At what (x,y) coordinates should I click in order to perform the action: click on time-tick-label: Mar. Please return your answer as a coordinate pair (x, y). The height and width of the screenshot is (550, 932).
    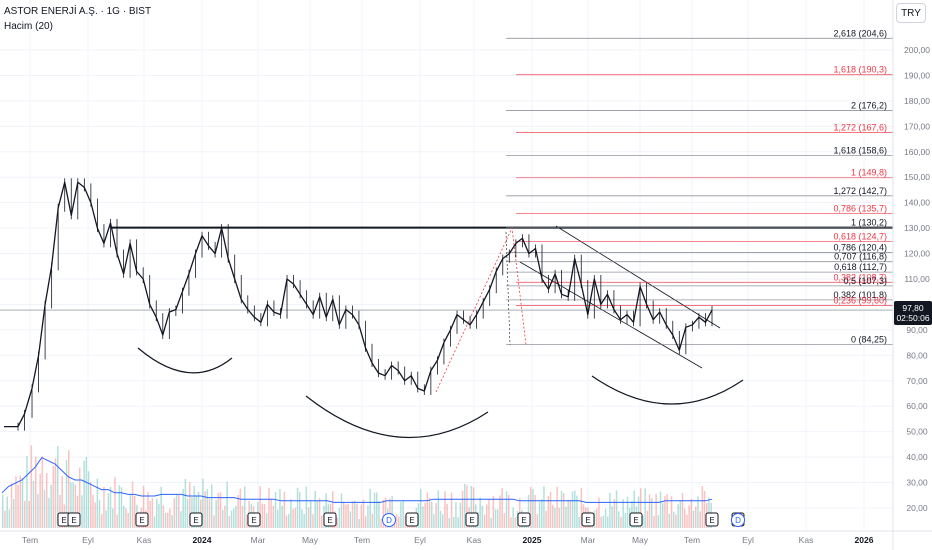
    Looking at the image, I should click on (258, 540).